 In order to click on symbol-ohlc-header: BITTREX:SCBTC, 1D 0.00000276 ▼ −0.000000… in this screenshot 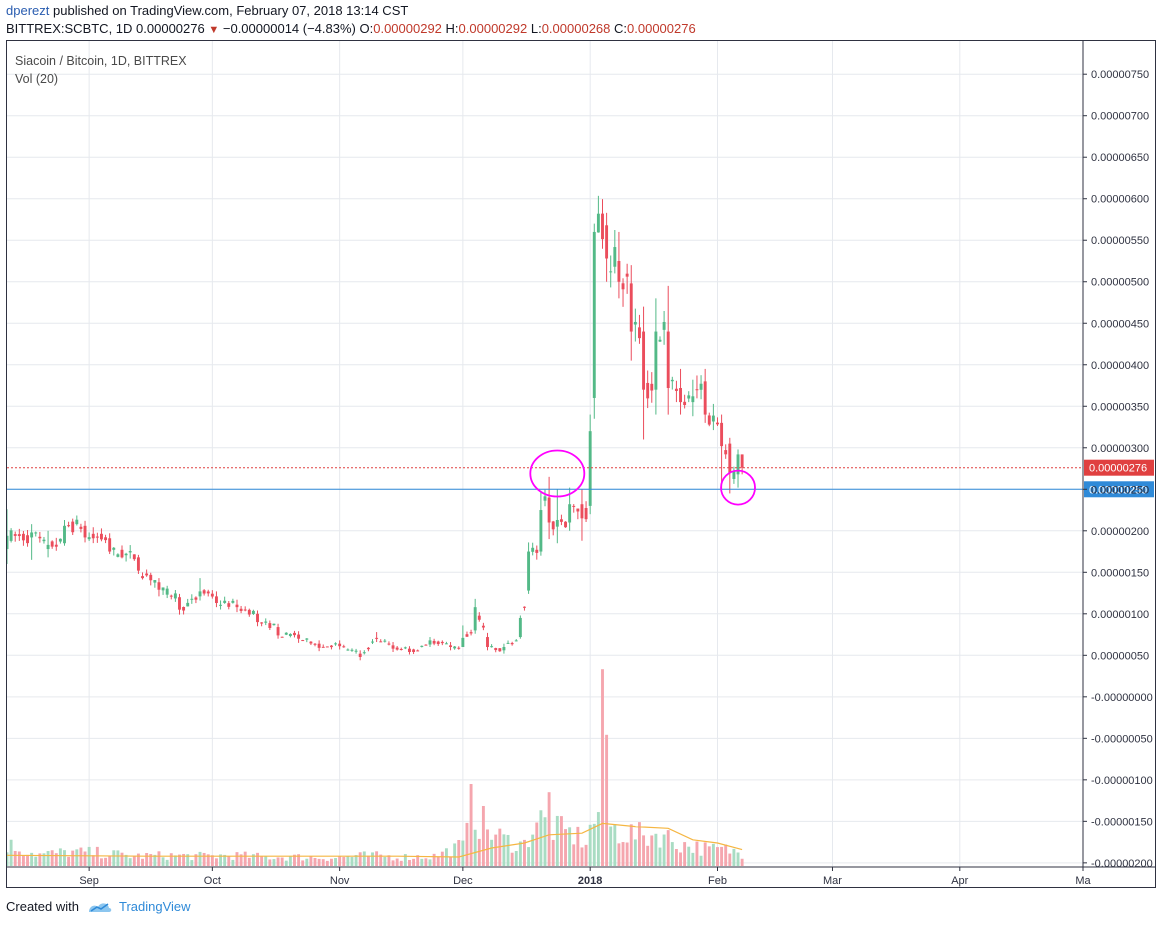, I will do `click(351, 28)`.